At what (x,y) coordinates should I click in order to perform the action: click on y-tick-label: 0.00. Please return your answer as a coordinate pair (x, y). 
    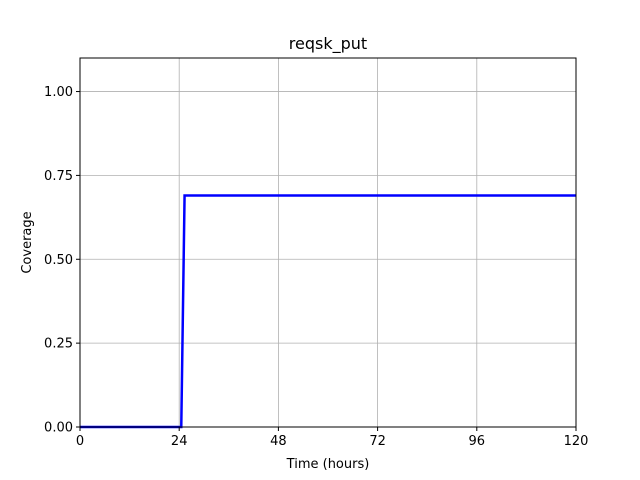
    Looking at the image, I should click on (58, 428).